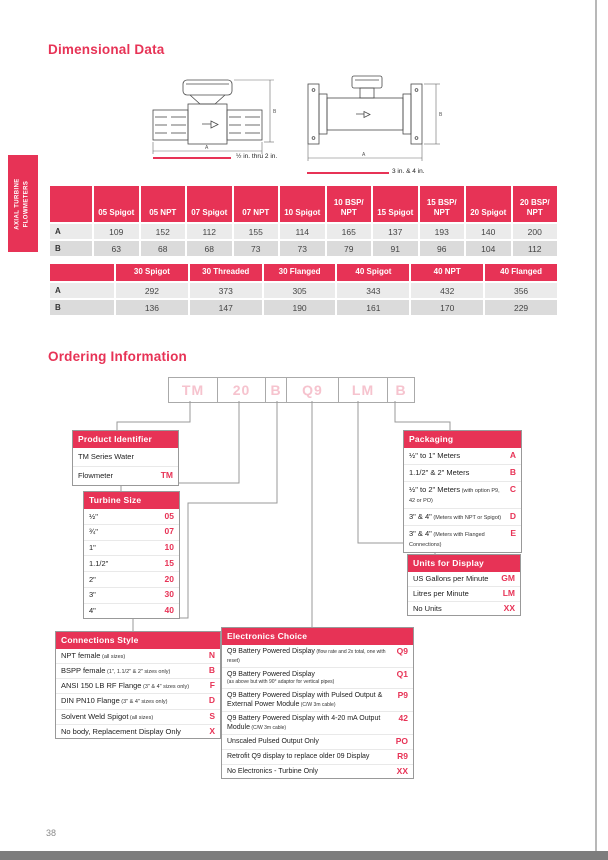 This screenshot has height=860, width=608. I want to click on section-title-ordering: Ordering Information, so click(117, 356).